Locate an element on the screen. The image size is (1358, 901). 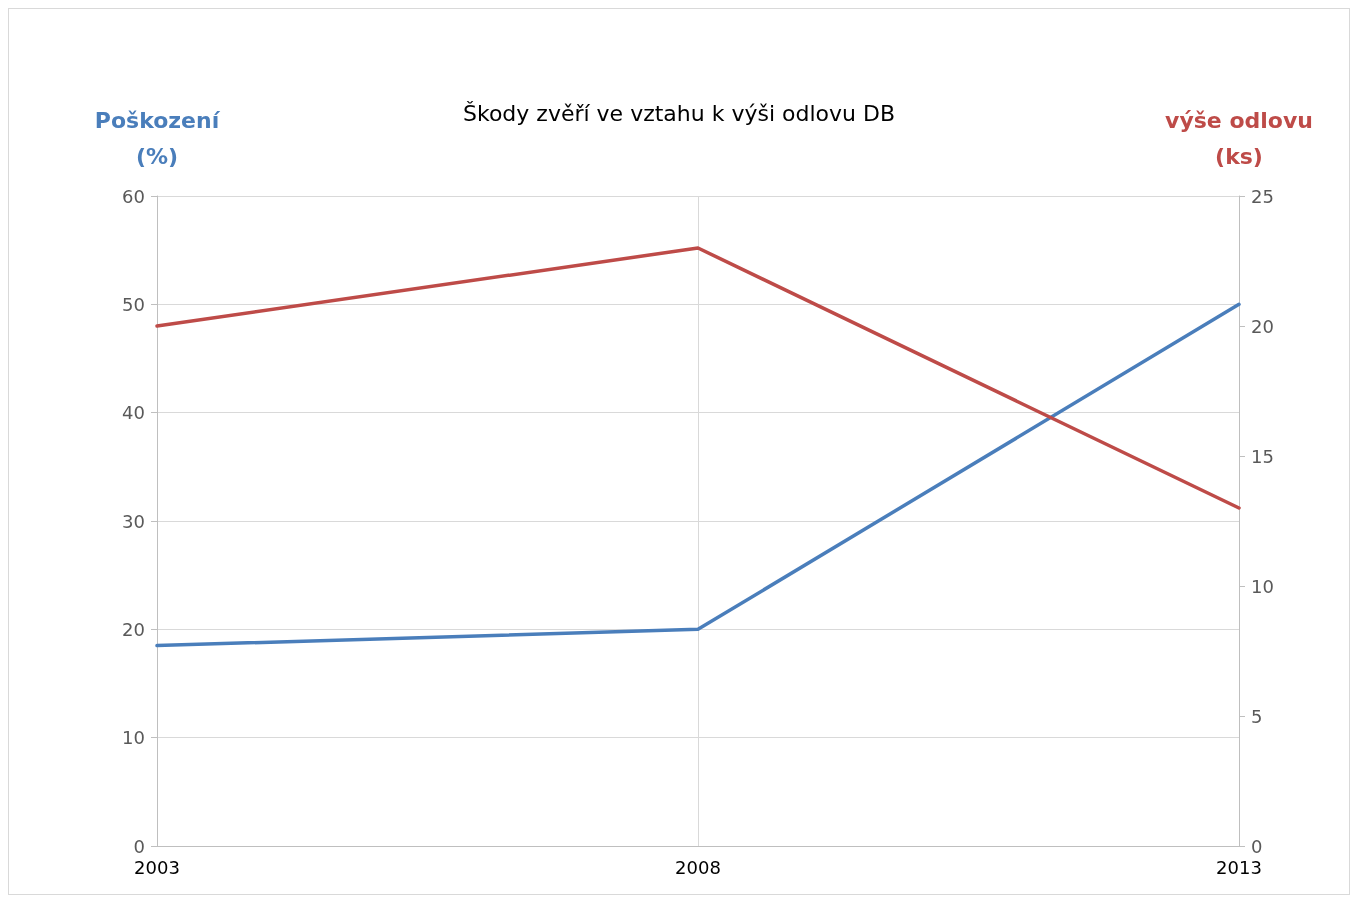
chart-title: Škody zvěří ve vztahu k výši odlovu DB is located at coordinates (679, 113).